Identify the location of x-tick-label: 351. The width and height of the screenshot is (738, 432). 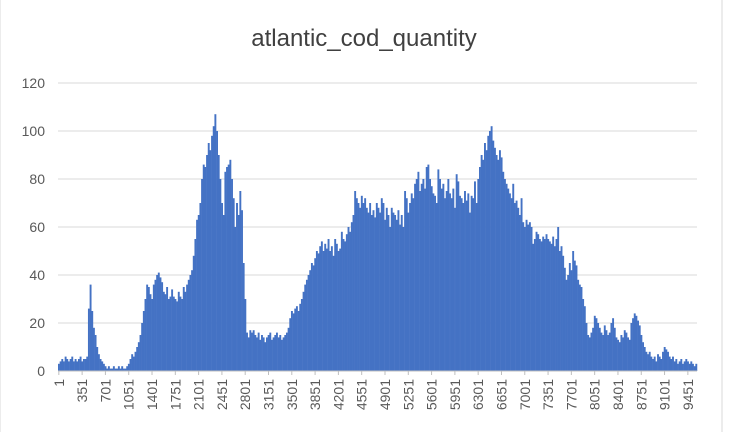
(82, 391).